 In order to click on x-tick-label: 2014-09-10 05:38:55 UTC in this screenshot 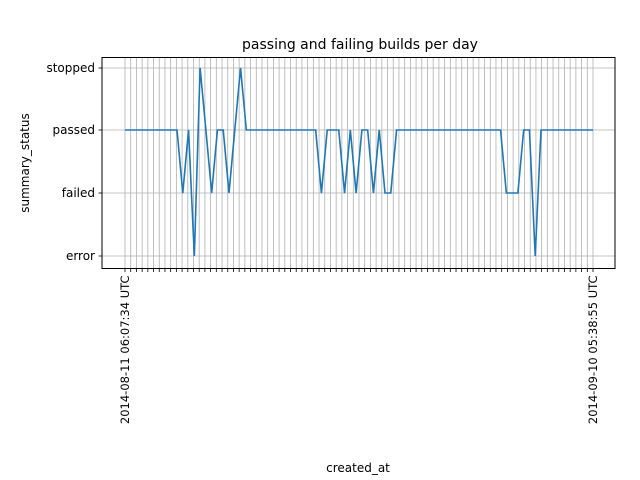, I will do `click(593, 350)`.